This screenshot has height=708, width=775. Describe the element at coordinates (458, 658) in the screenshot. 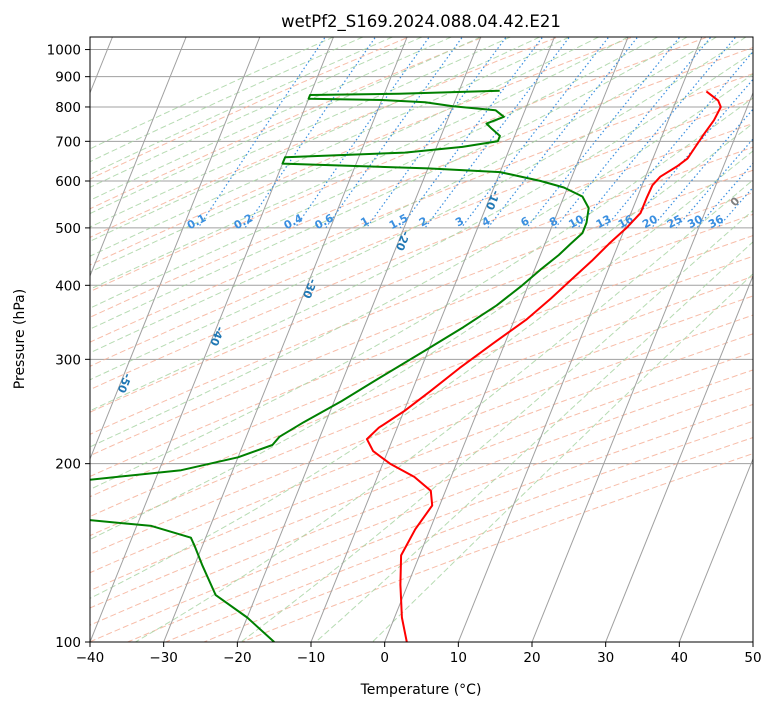

I see `x-tick-label: 10` at that location.